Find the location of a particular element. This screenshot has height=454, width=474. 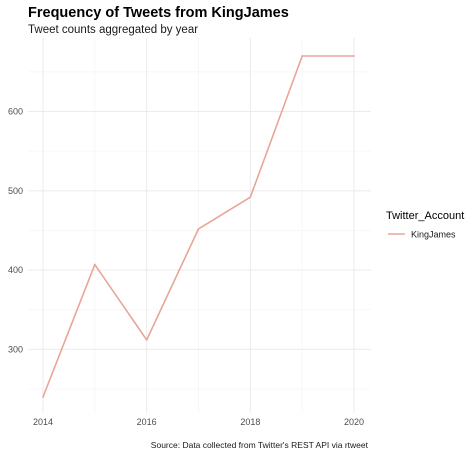

y-axis-ticks: 300 400 500 600 is located at coordinates (15, 231).